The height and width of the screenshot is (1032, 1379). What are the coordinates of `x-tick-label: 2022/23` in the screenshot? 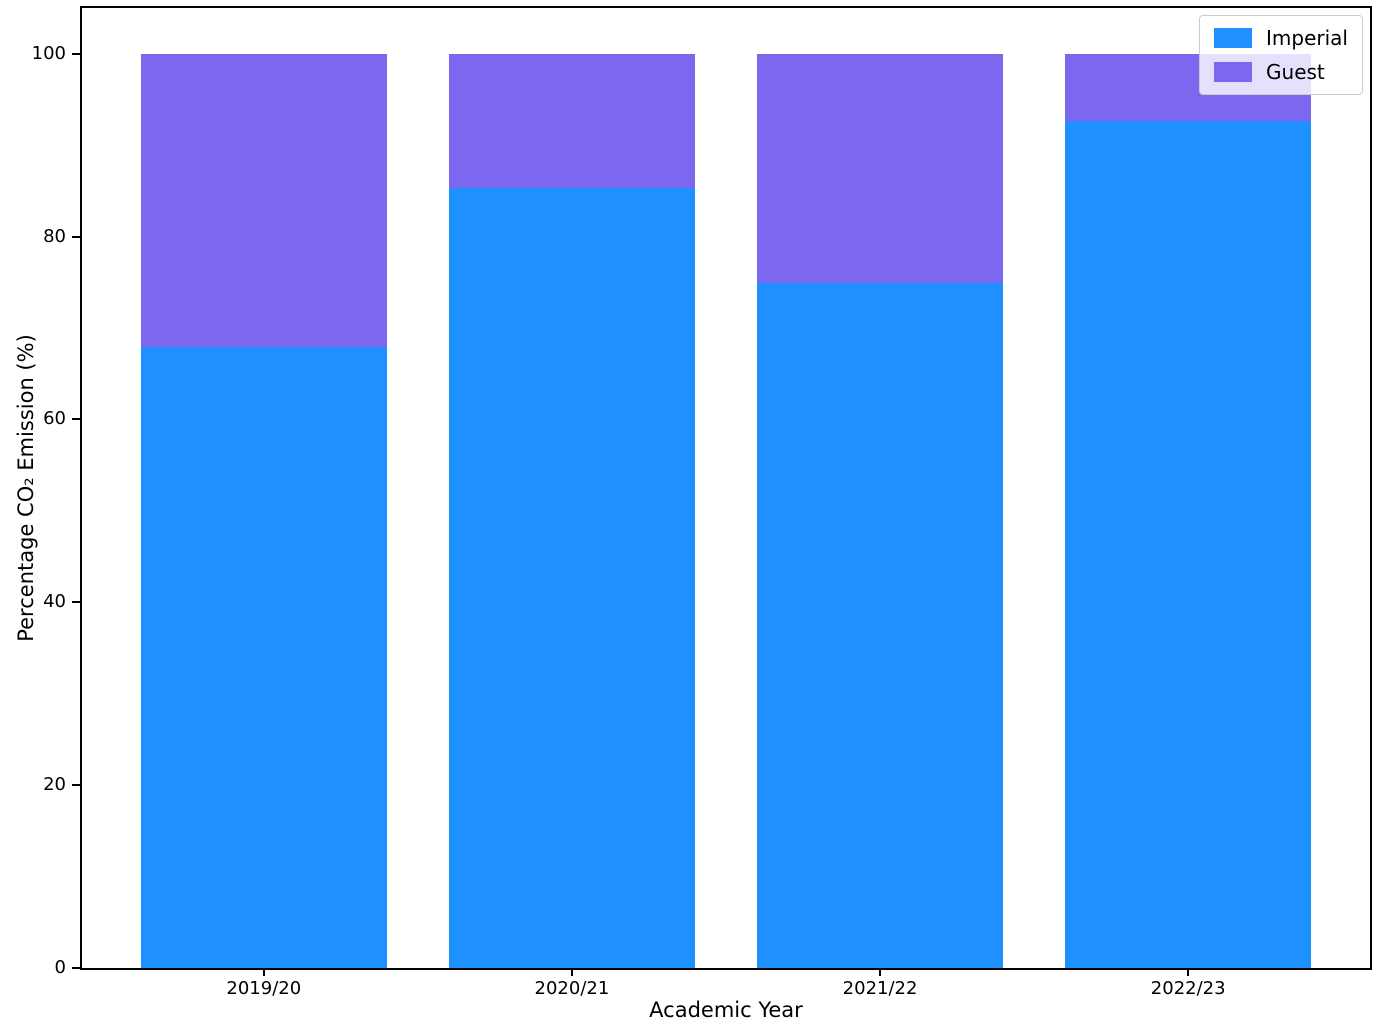 It's located at (1188, 988).